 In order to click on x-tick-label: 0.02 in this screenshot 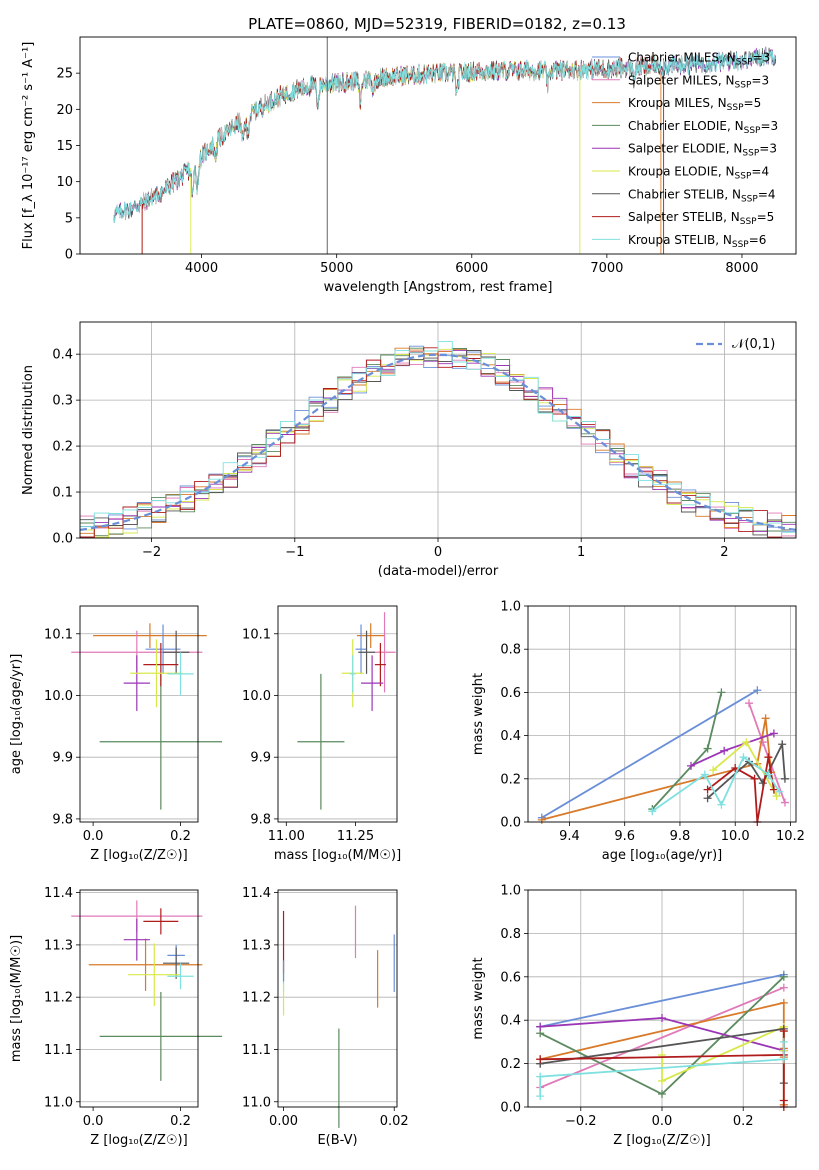, I will do `click(394, 1121)`.